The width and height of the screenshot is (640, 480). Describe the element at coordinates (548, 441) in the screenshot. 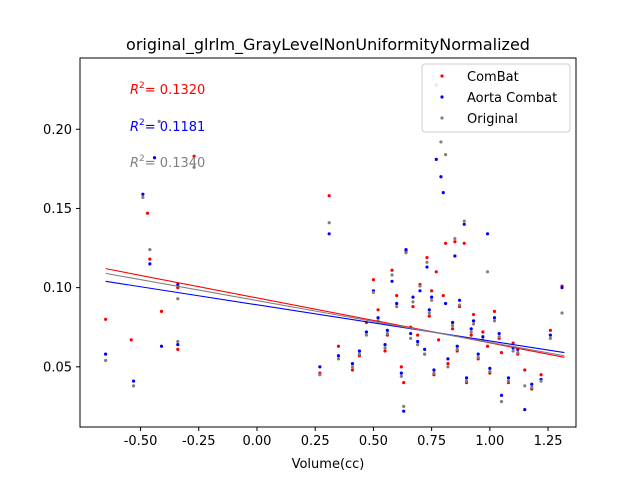

I see `x-tick-label: 1.25` at that location.